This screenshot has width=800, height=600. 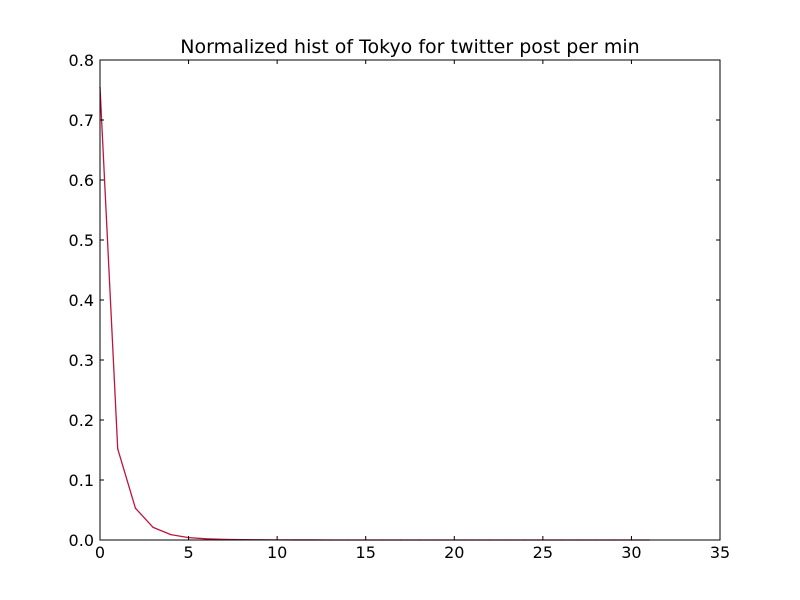 I want to click on x-tick-label: 0, so click(x=100, y=552).